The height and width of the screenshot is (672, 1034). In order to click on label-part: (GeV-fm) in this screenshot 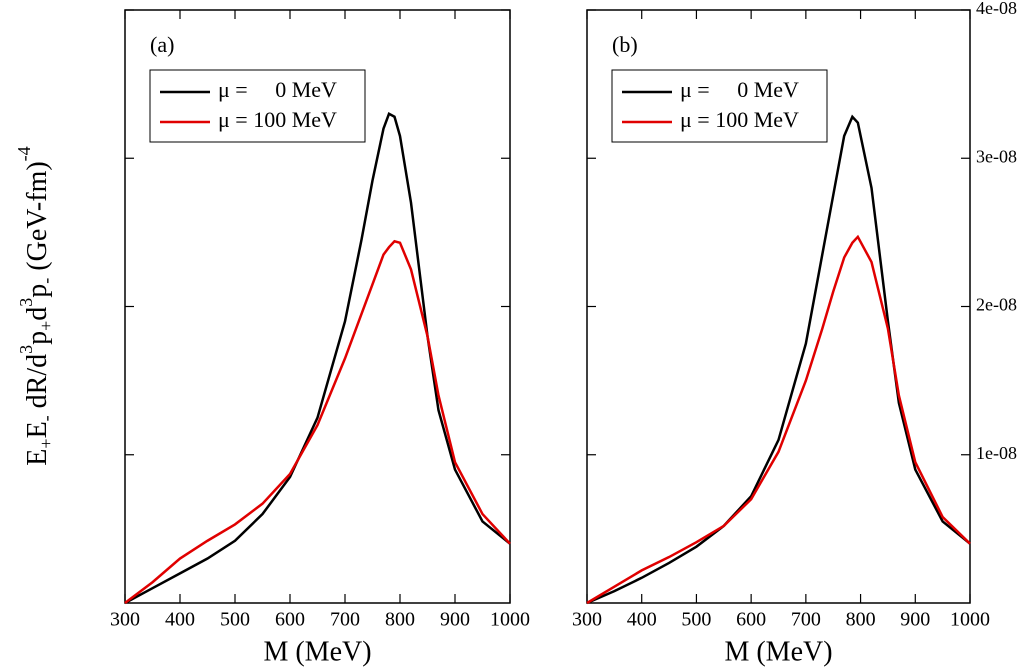, I will do `click(37, 219)`.